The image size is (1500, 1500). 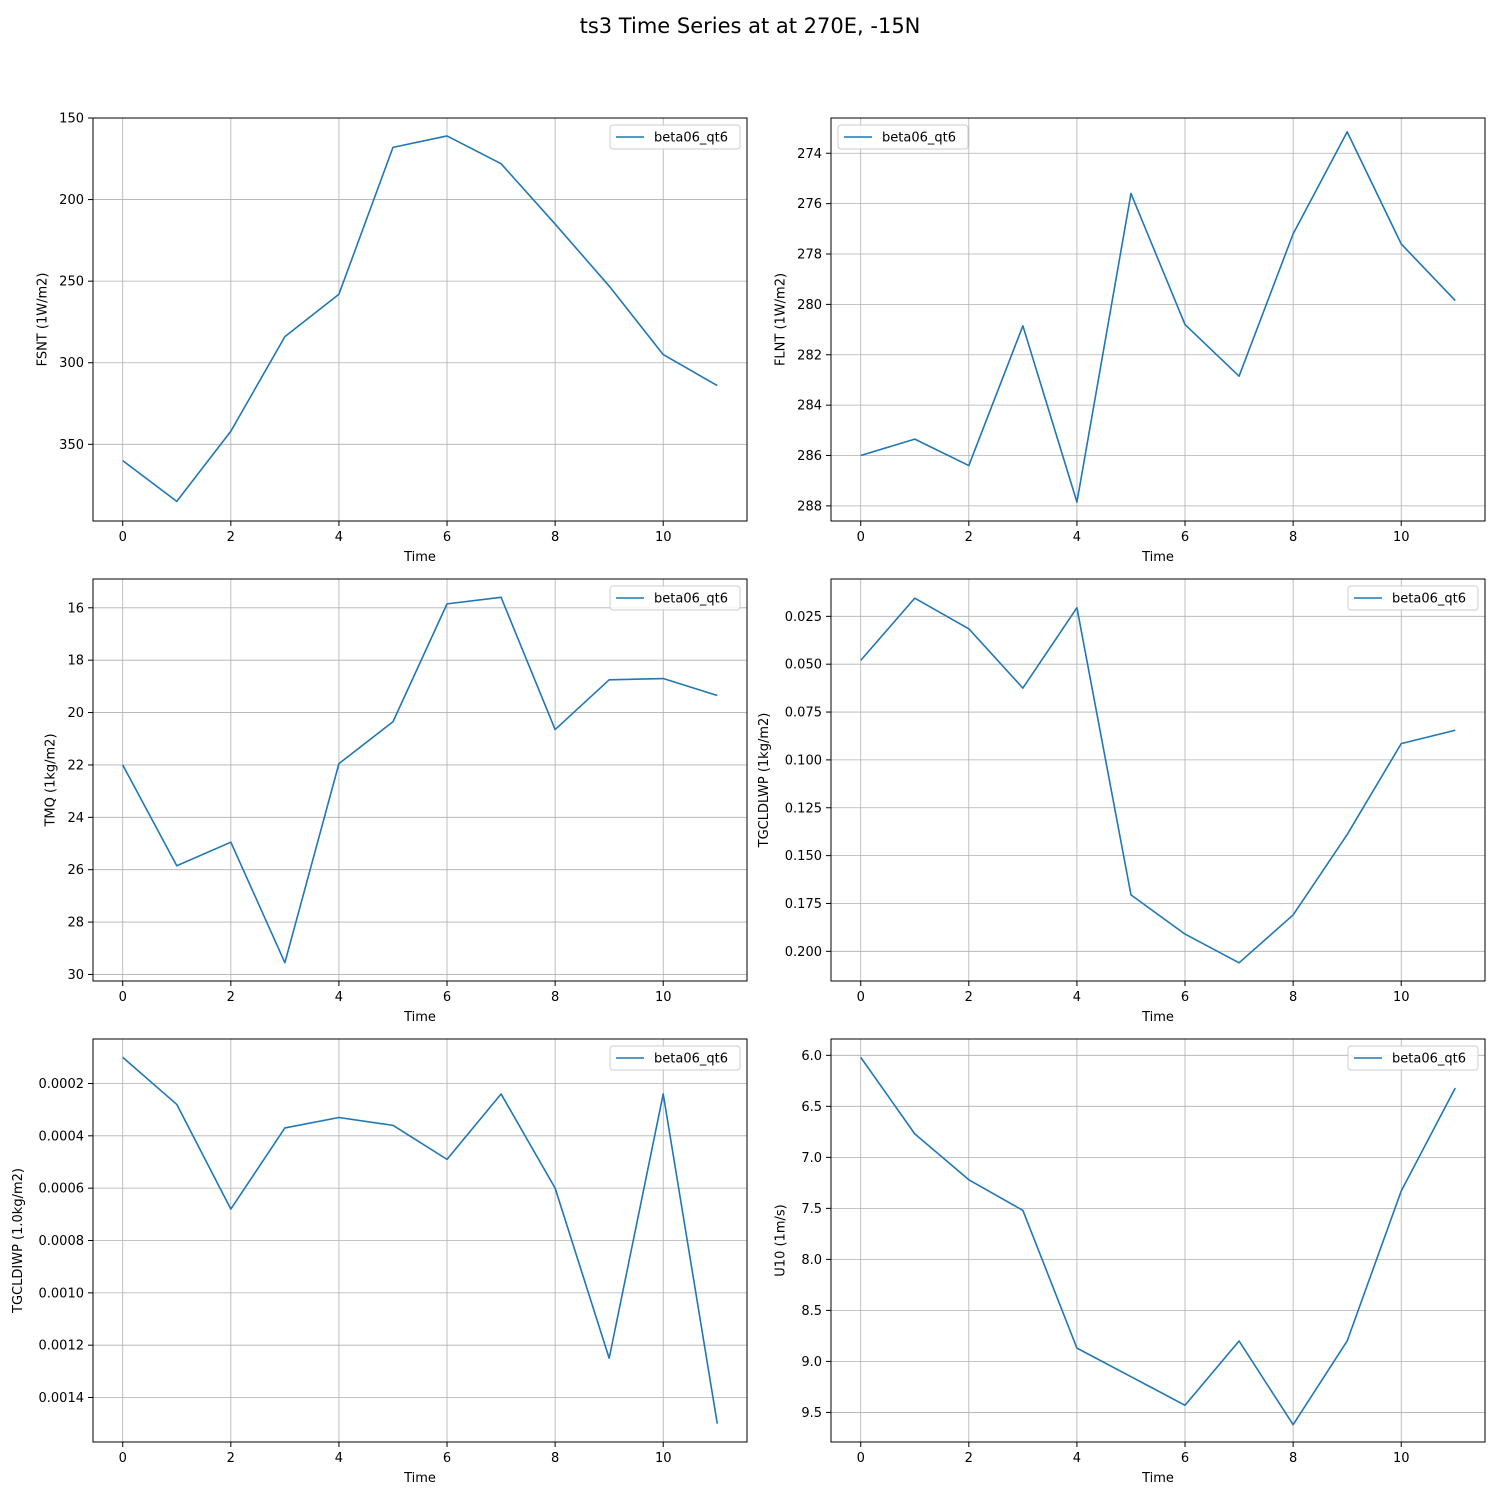 What do you see at coordinates (75, 661) in the screenshot?
I see `y-tick-label: 18` at bounding box center [75, 661].